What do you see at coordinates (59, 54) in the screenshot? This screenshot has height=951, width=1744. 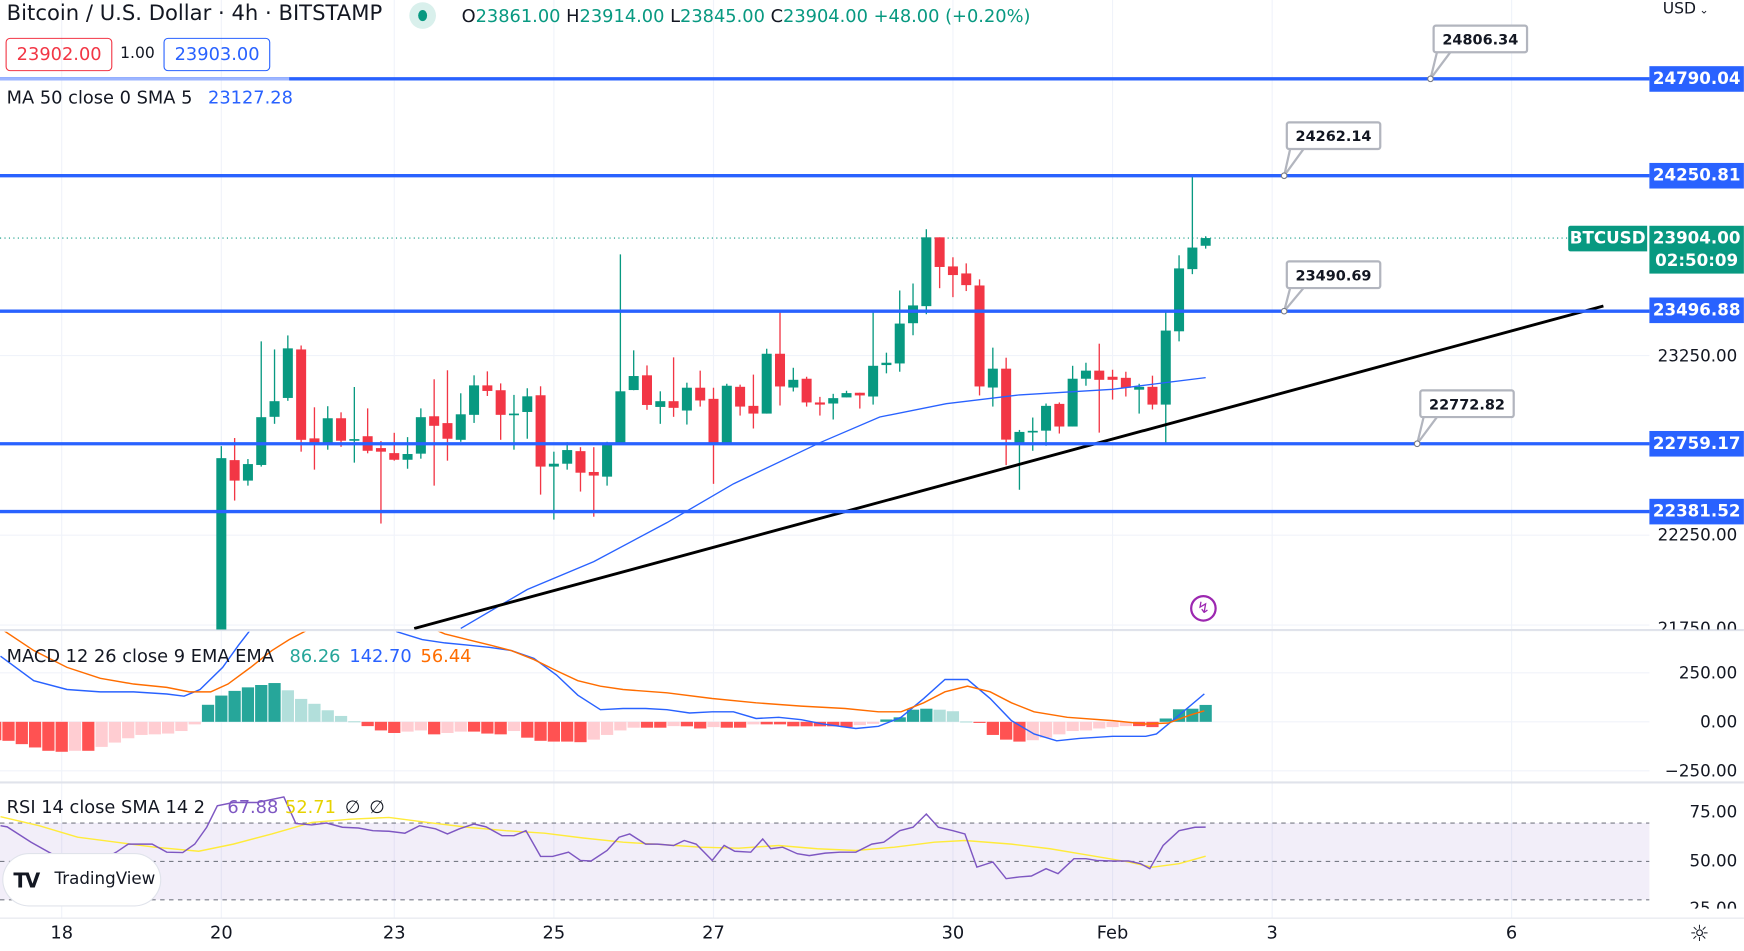 I see `sell-button: 23902.00` at bounding box center [59, 54].